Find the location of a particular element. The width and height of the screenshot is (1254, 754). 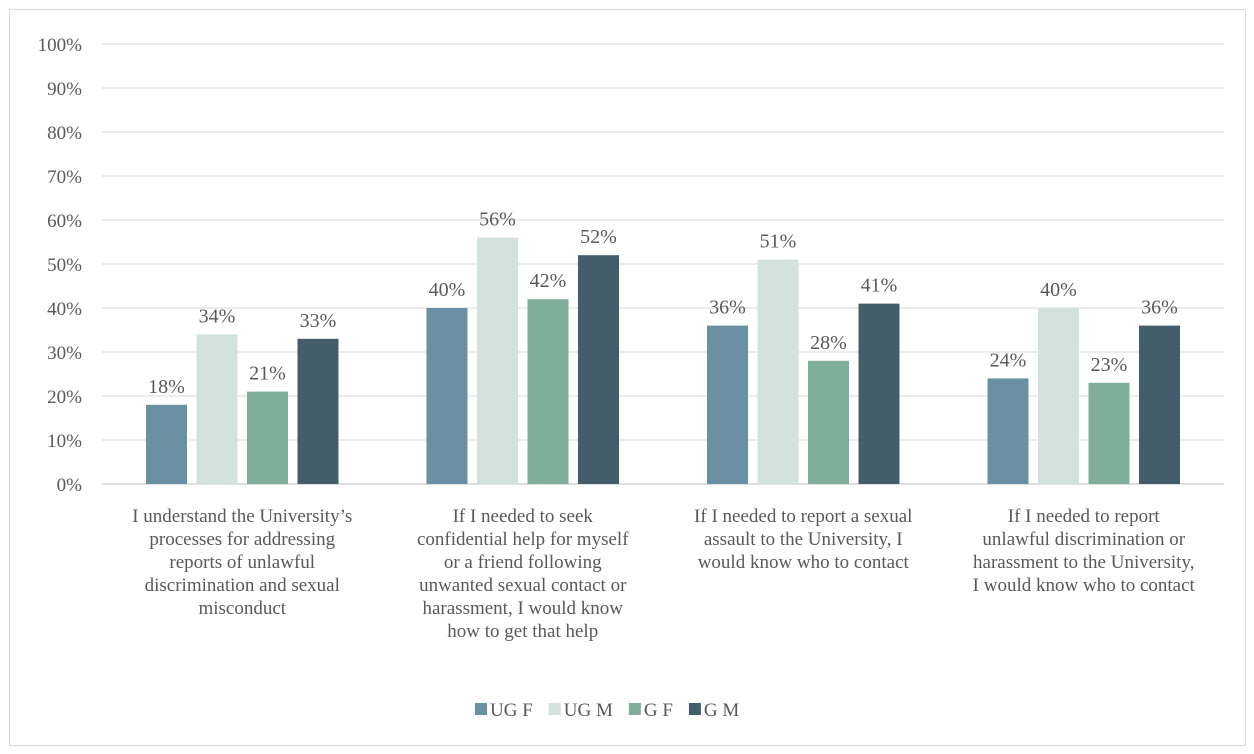

category-label: If I needed to report a sexual is located at coordinates (803, 516).